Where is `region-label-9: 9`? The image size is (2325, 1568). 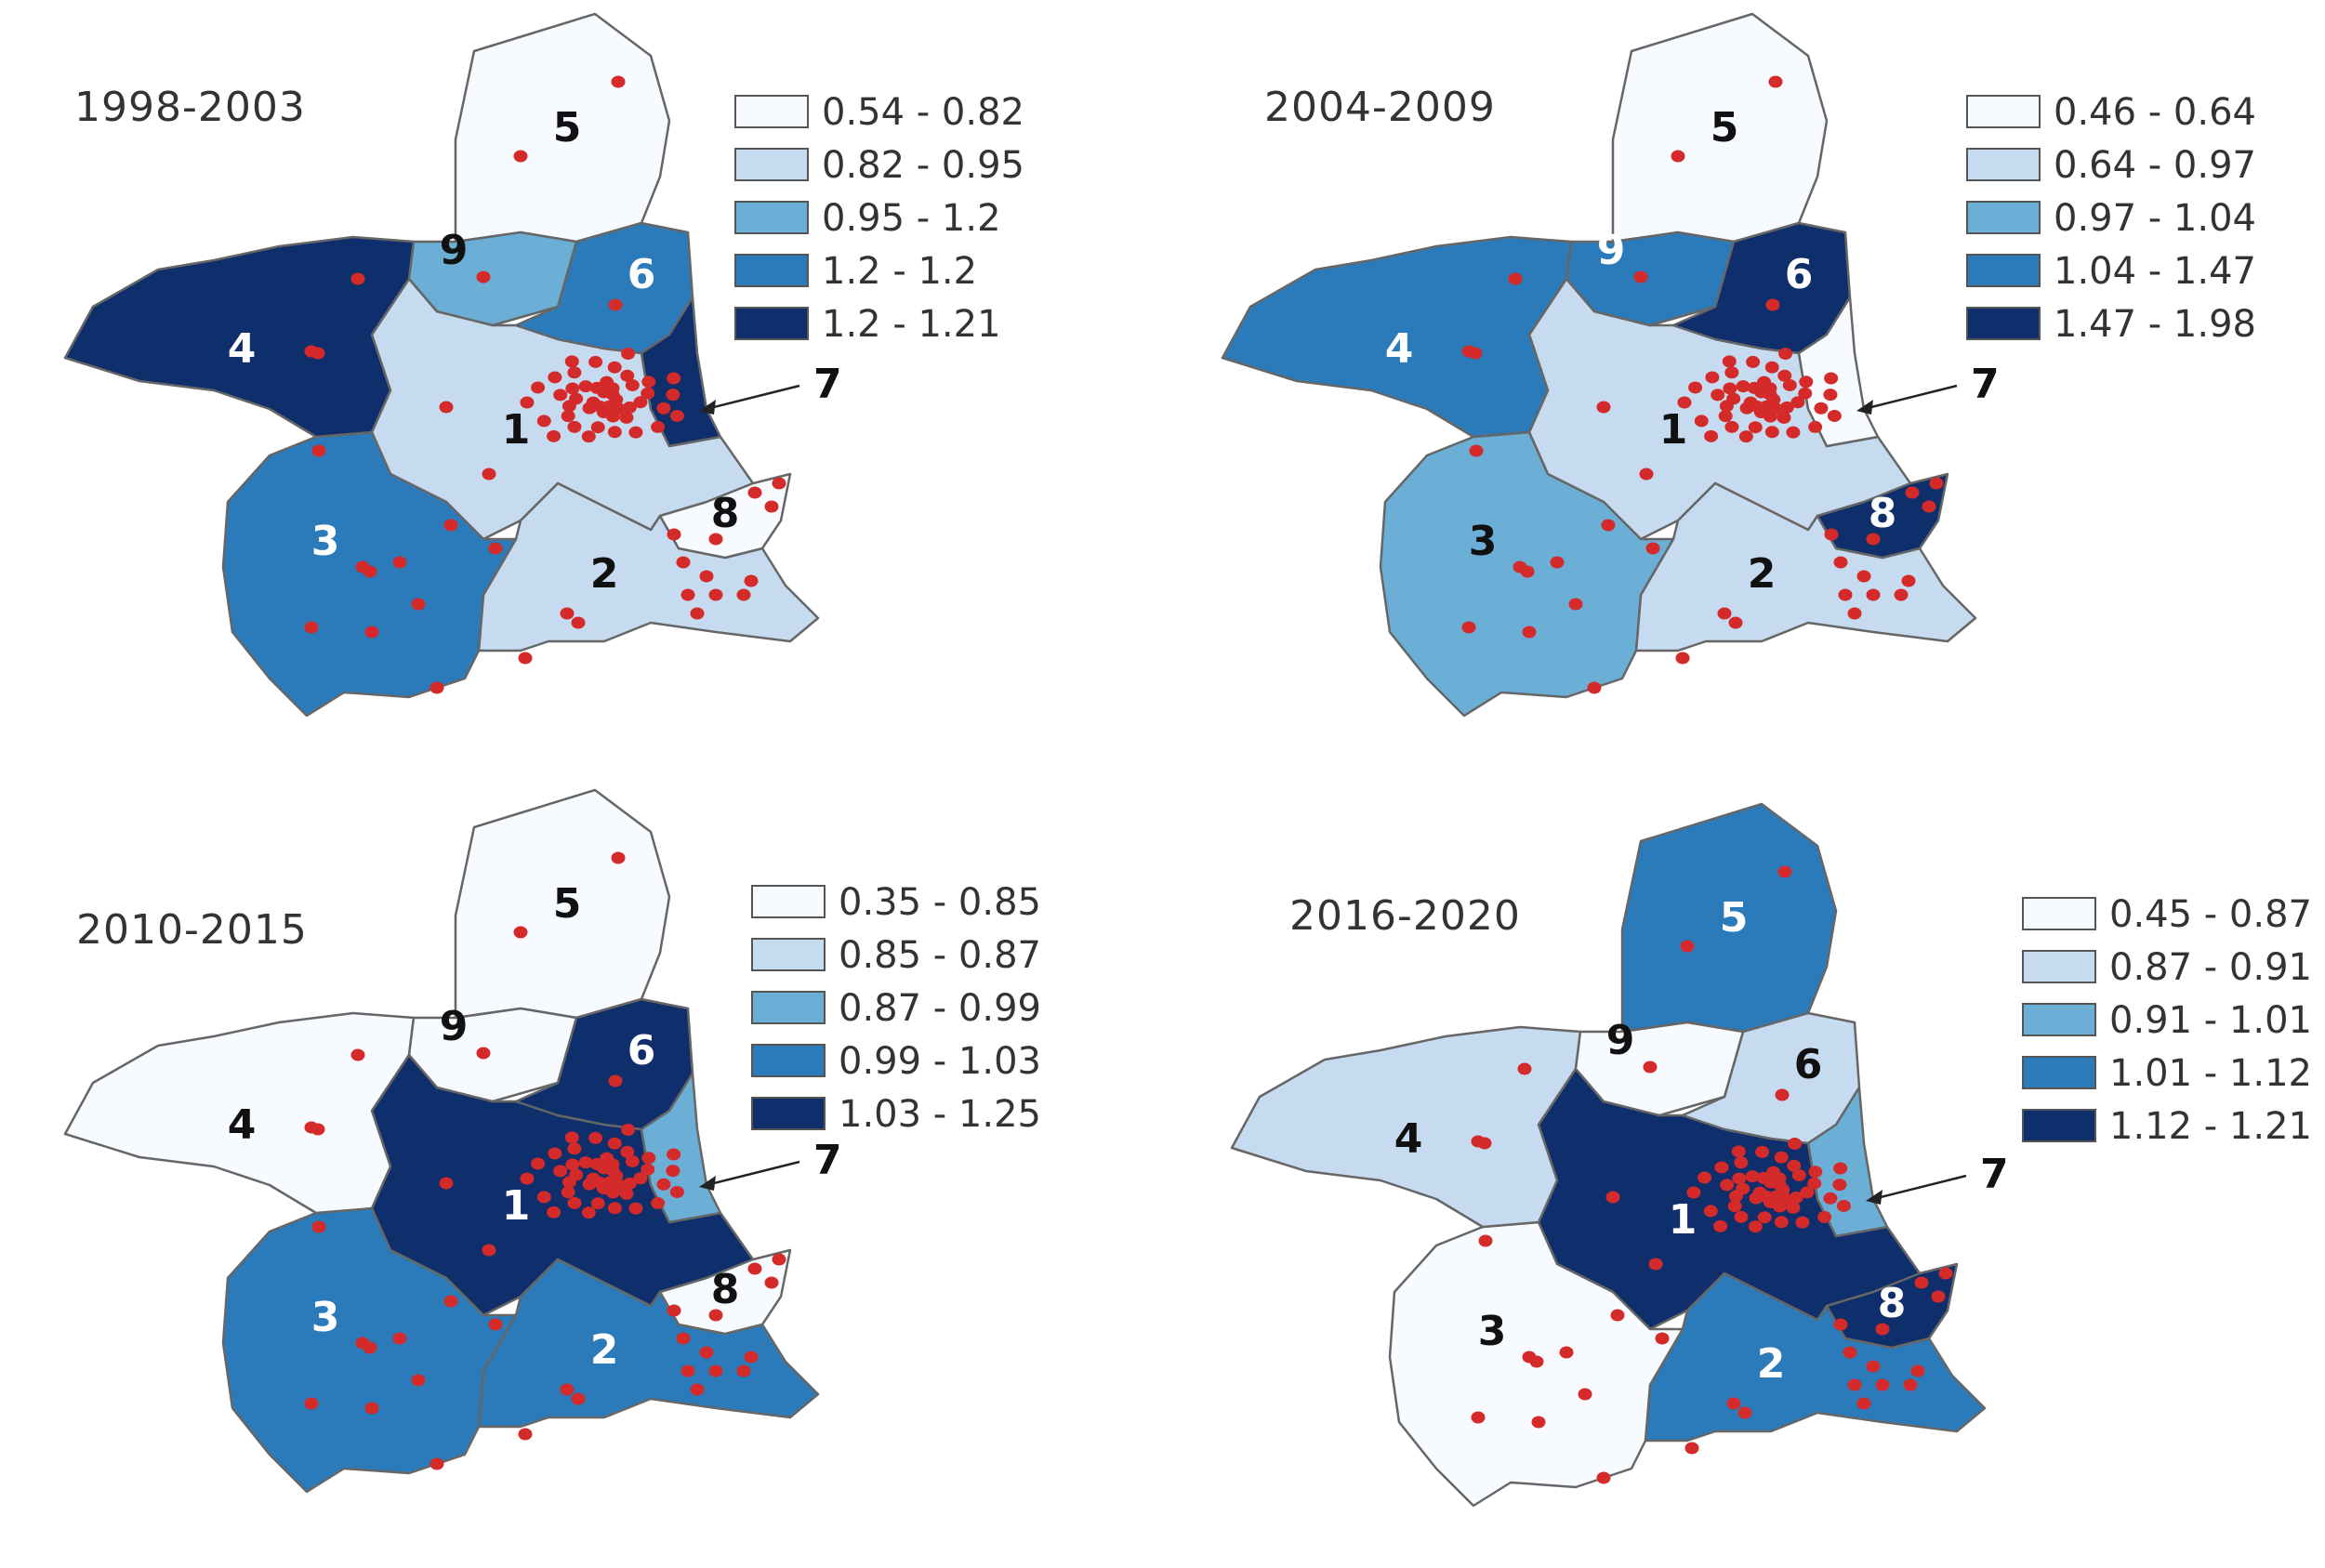 region-label-9: 9 is located at coordinates (454, 251).